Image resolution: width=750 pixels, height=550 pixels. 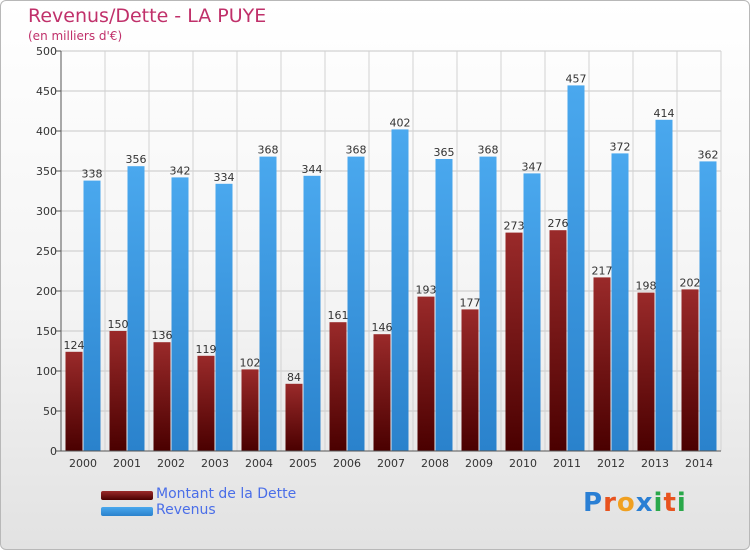 I want to click on proxiti-logo: Proxiti, so click(x=635, y=503).